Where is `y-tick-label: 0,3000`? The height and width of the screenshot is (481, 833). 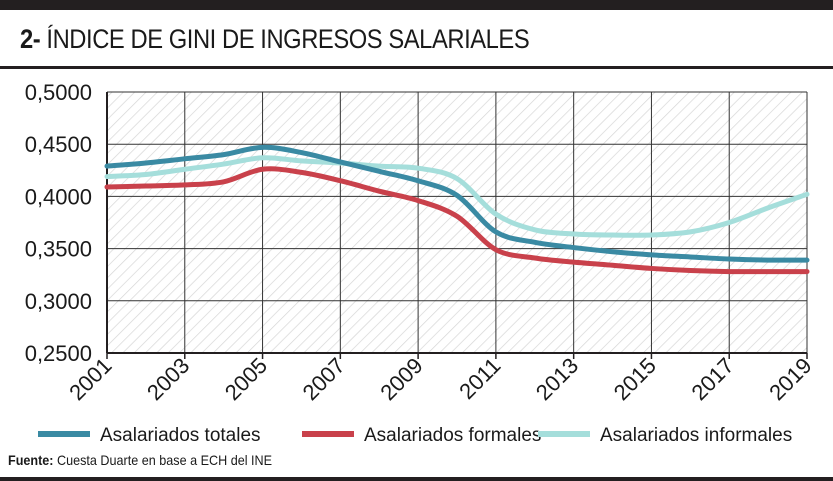
y-tick-label: 0,3000 is located at coordinates (58, 301).